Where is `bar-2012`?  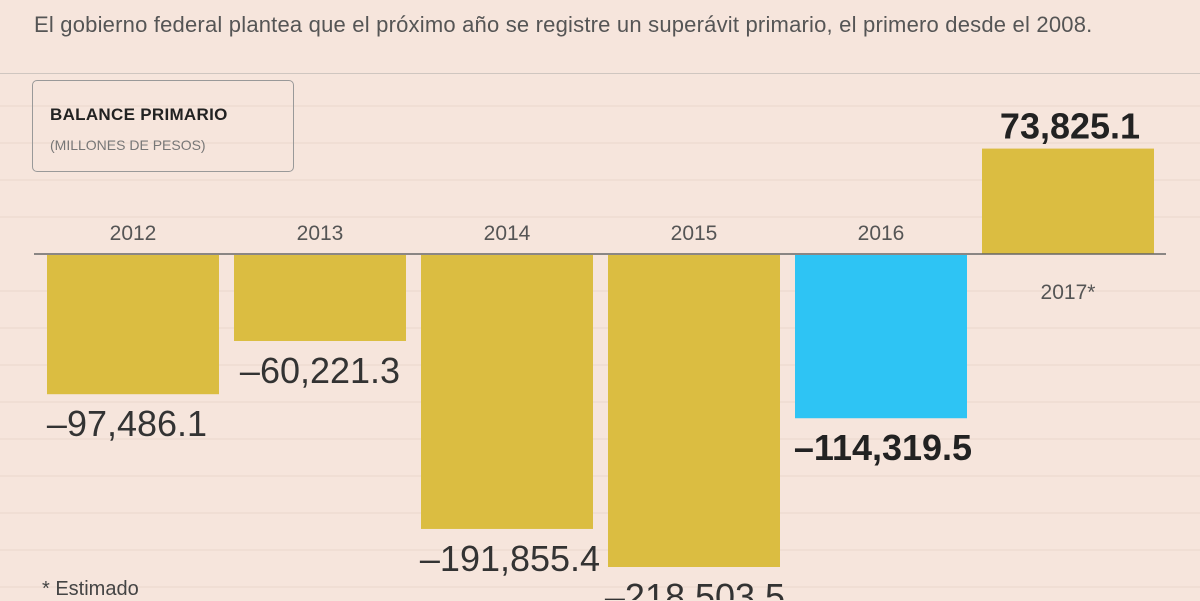 bar-2012 is located at coordinates (133, 325).